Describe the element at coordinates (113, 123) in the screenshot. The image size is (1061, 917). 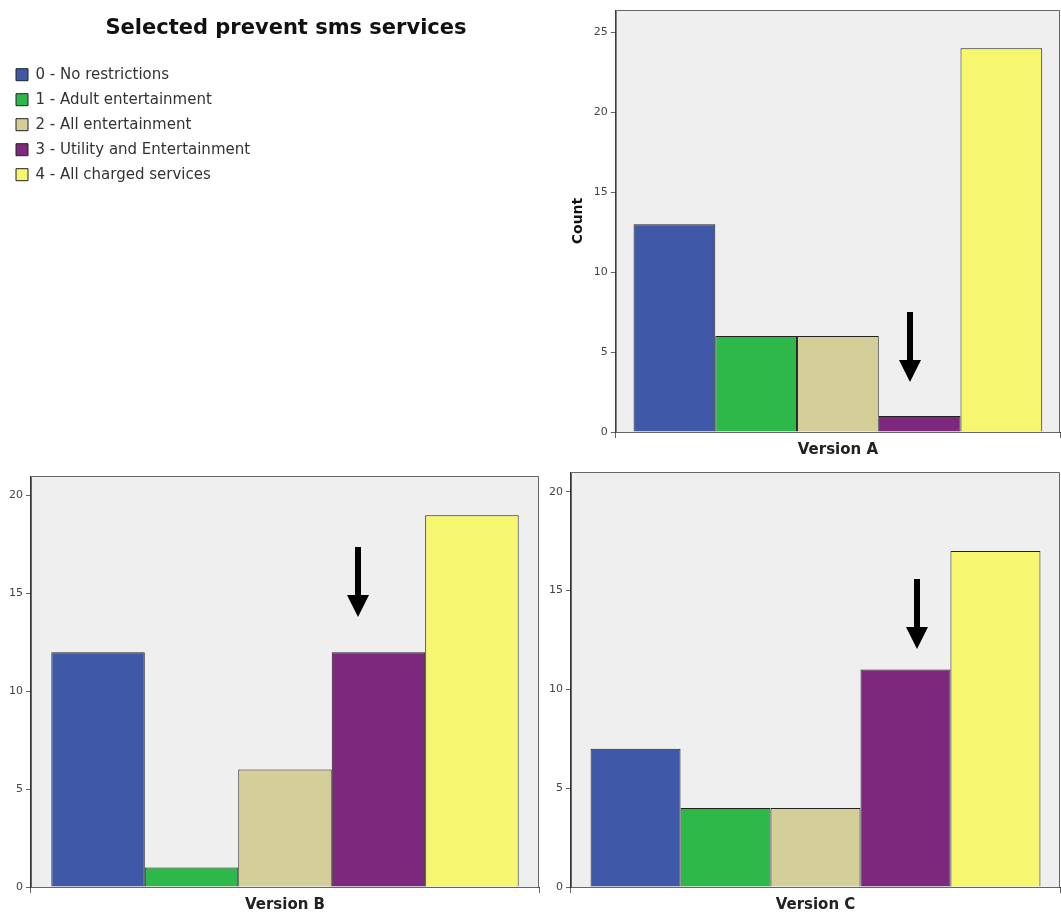
I see `legend-label: 2 - All entertainment` at that location.